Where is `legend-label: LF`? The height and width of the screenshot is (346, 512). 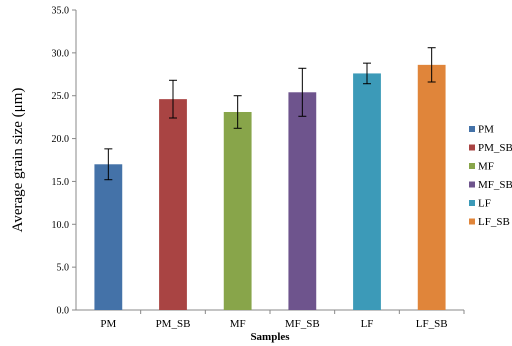
legend-label: LF is located at coordinates (484, 204).